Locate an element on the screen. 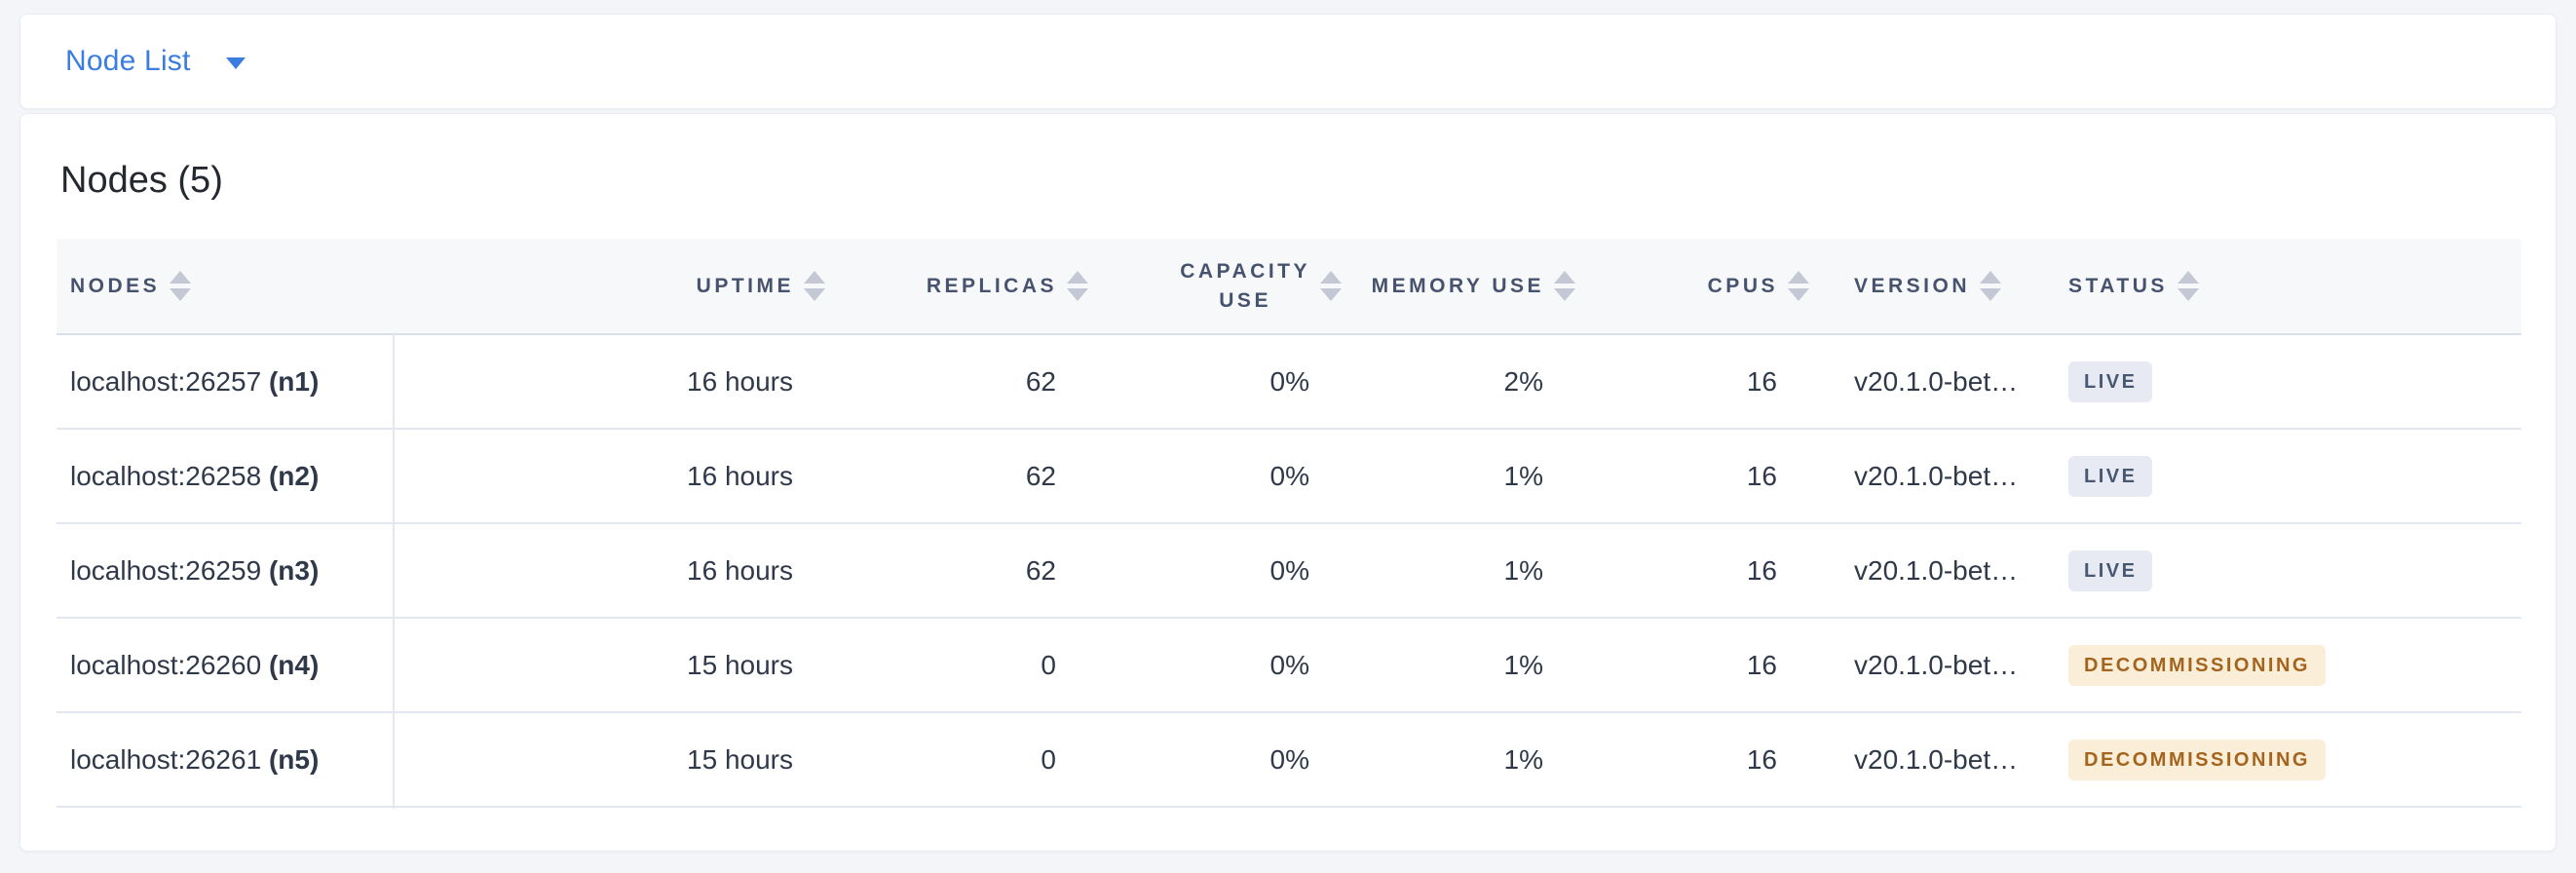 Image resolution: width=2576 pixels, height=873 pixels. column-header-label: STATUS is located at coordinates (2118, 285).